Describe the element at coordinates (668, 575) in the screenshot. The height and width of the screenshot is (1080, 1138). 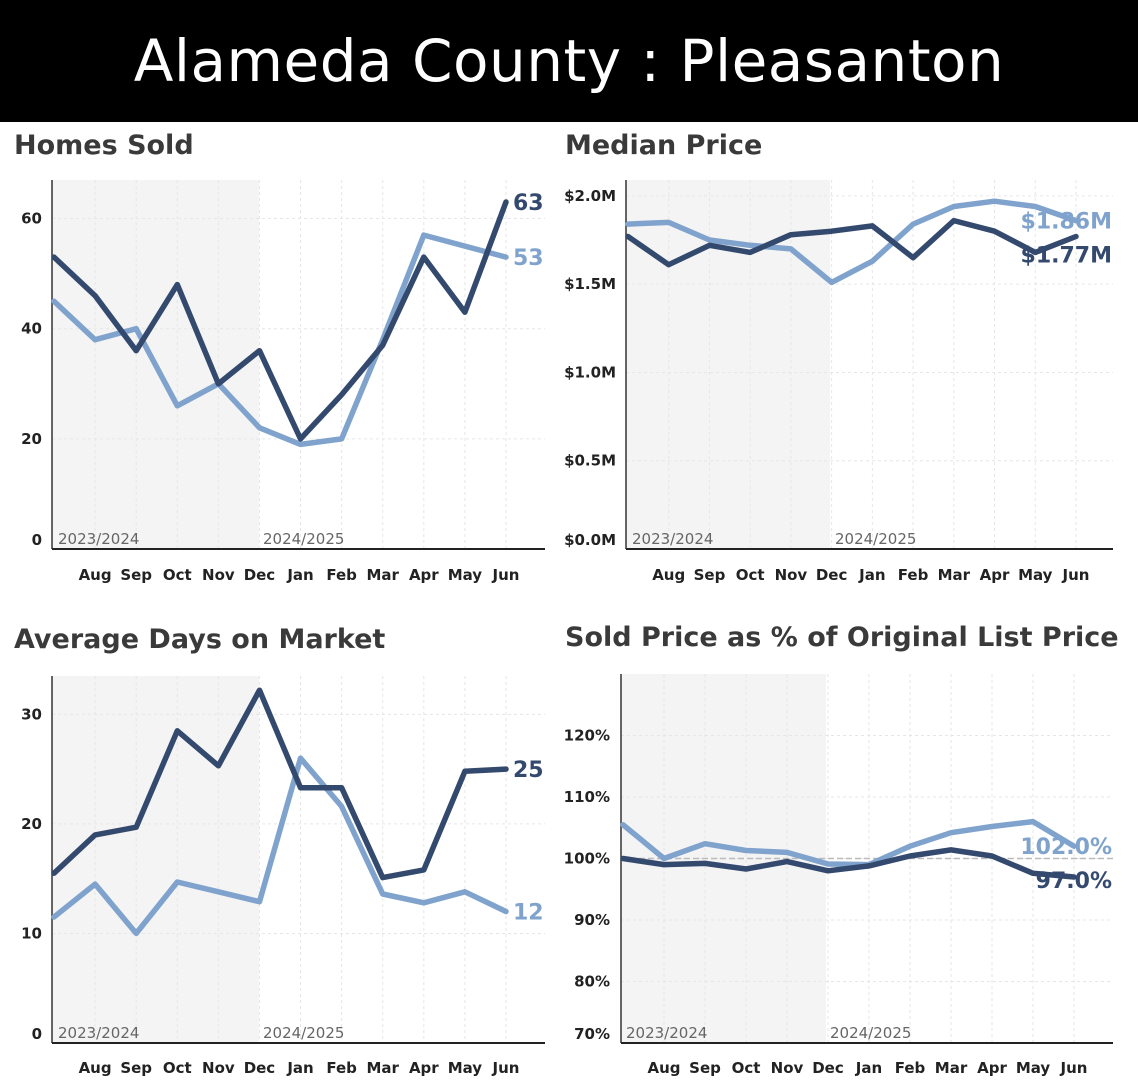
I see `median-price-x-tick-label: Aug` at that location.